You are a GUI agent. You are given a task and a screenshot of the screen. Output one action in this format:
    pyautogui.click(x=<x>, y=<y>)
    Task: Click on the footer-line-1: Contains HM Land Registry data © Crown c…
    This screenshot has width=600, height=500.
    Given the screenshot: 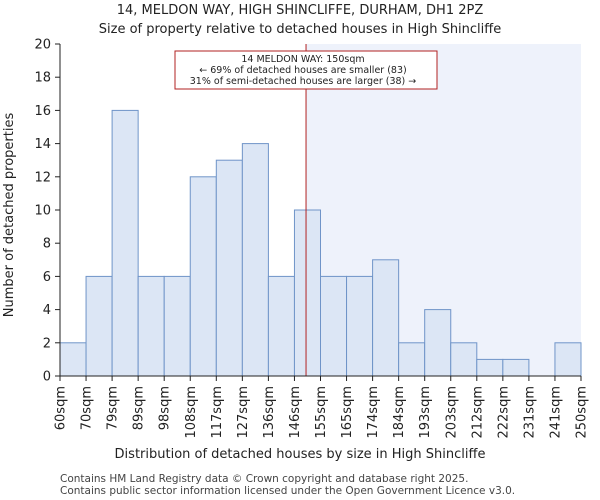 What is the action you would take?
    pyautogui.click(x=264, y=479)
    